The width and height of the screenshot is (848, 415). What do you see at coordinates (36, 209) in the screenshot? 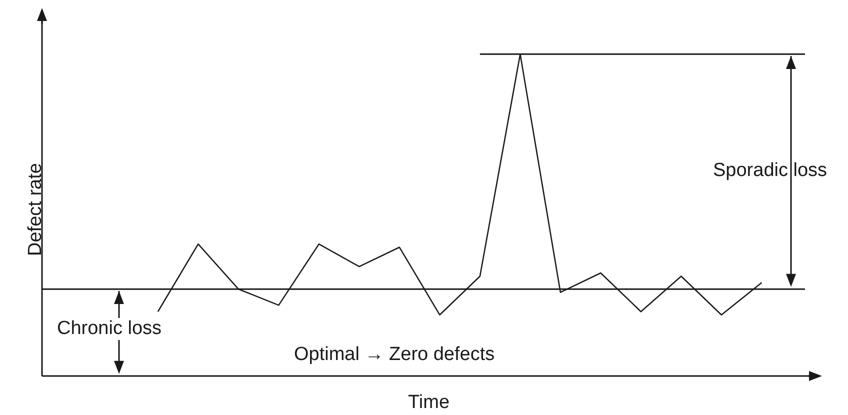
I see `y-axis-title: Defect rate` at bounding box center [36, 209].